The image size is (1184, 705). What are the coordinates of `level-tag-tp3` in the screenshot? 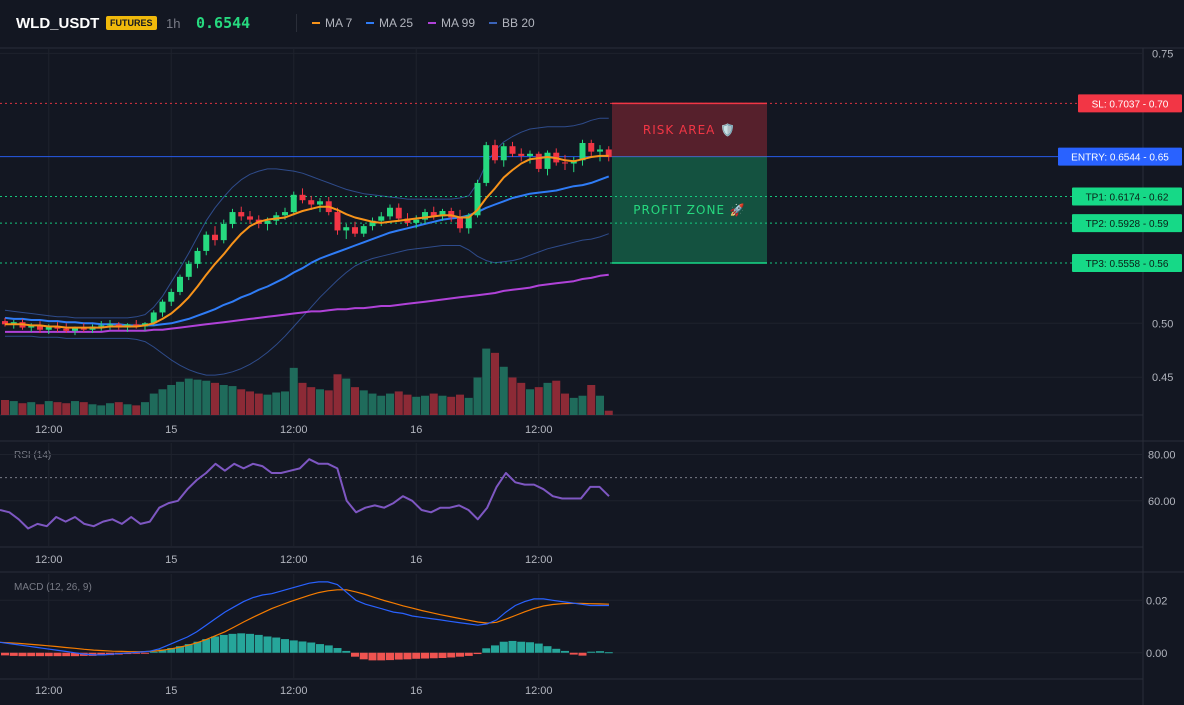 It's located at (1127, 263).